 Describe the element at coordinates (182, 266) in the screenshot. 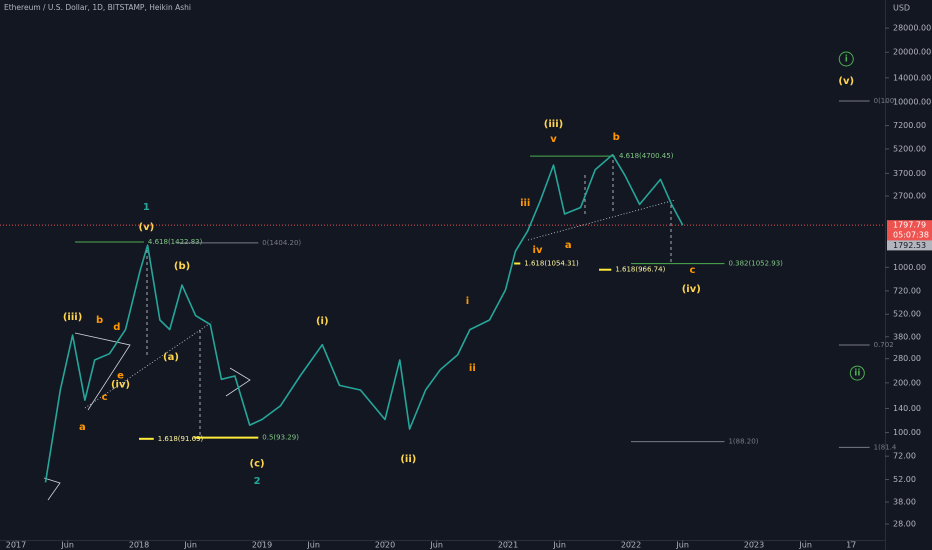

I see `wave-label: (b)` at that location.